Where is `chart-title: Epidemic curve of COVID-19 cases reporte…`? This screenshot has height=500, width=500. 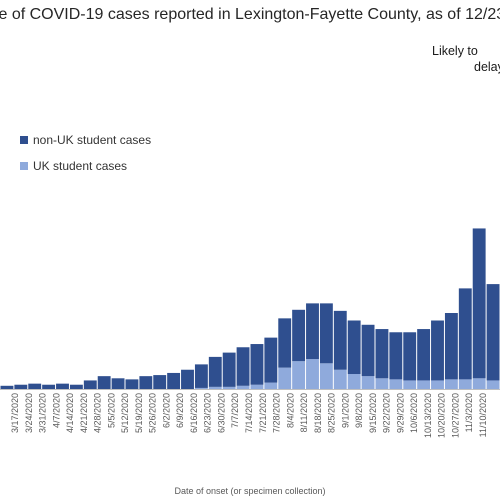
chart-title: Epidemic curve of COVID-19 cases reporte… is located at coordinates (250, 14).